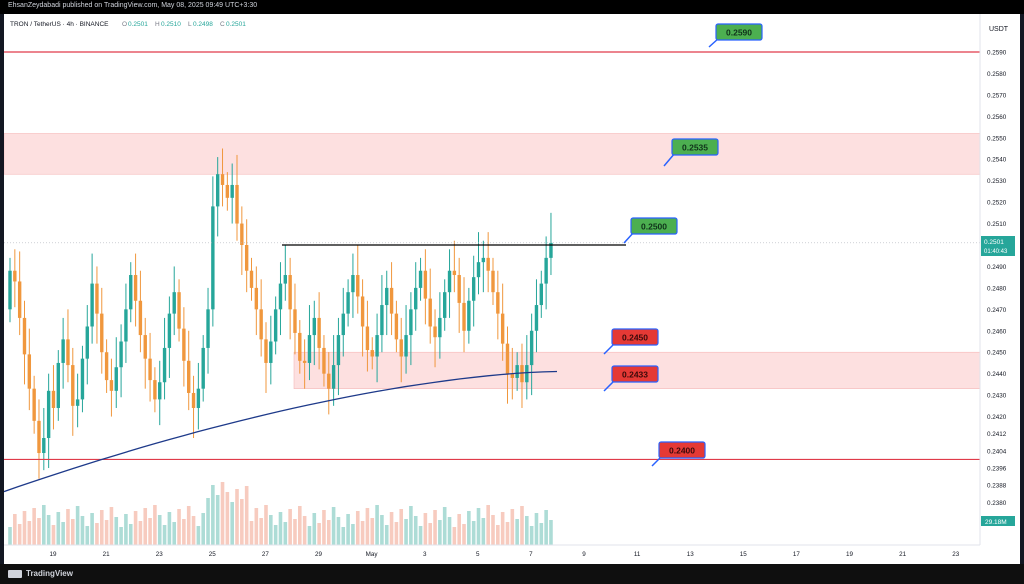 The image size is (1024, 584). What do you see at coordinates (478, 554) in the screenshot?
I see `x-tick-label: 5` at bounding box center [478, 554].